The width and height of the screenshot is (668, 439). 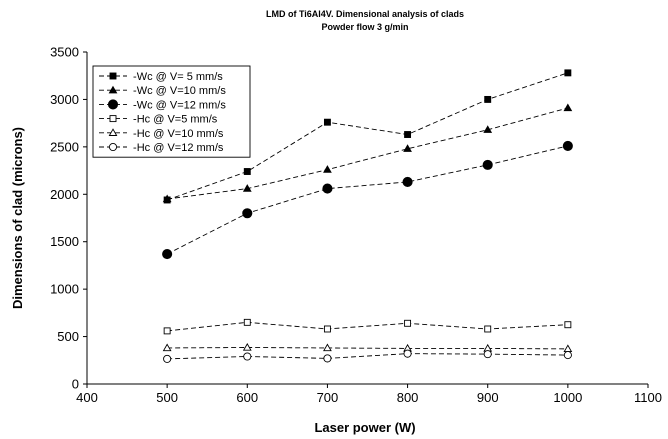 I want to click on chart-subtitle: Powder flow 3 g/min, so click(x=364, y=27).